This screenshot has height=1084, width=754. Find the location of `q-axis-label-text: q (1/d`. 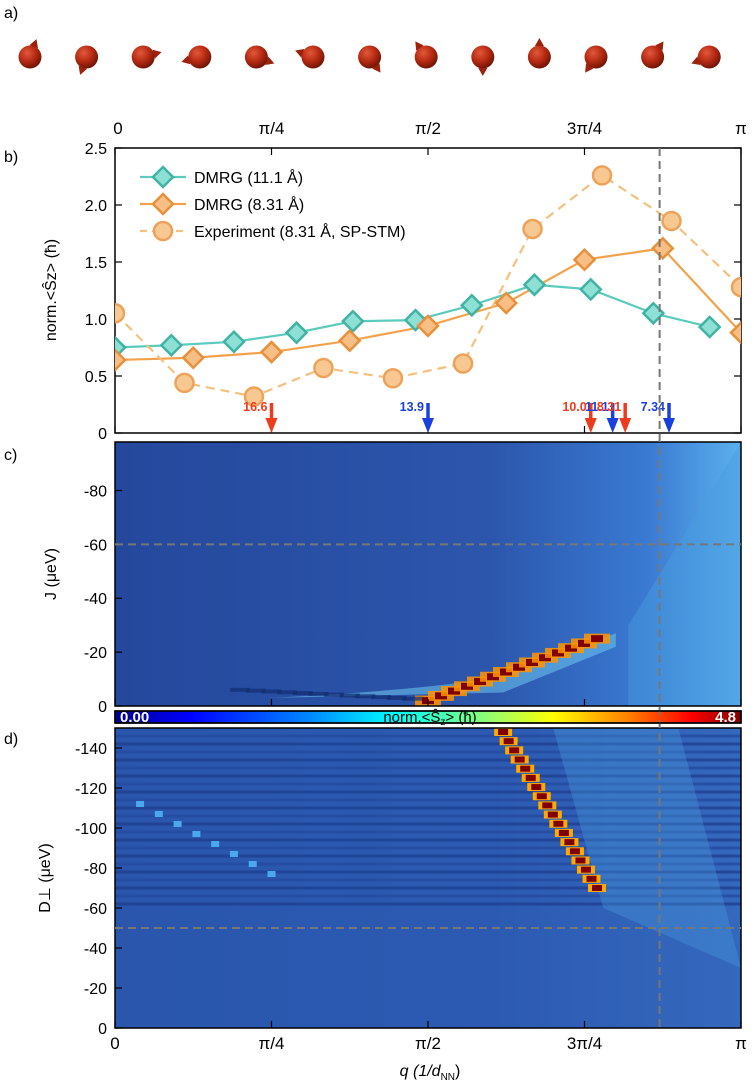

q-axis-label-text: q (1/d is located at coordinates (421, 1071).